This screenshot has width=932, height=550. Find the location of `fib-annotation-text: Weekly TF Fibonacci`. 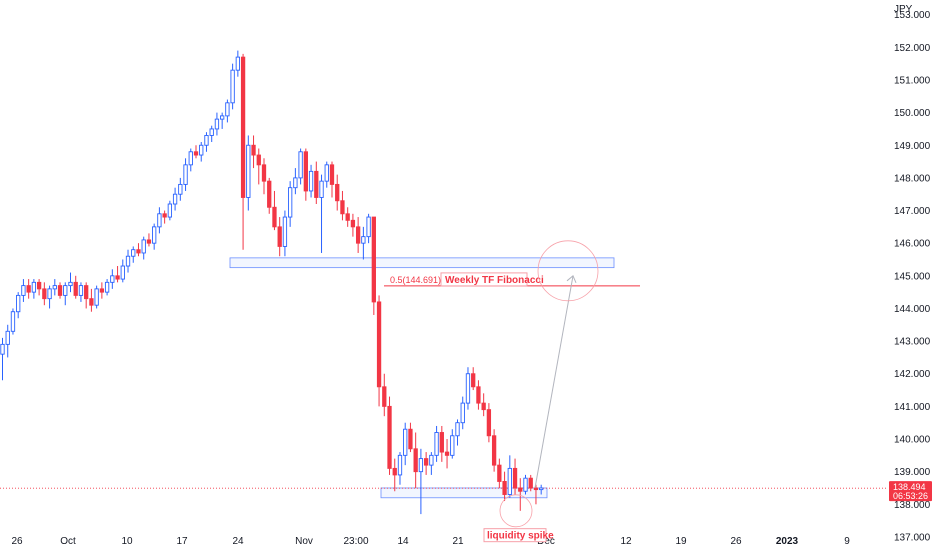

fib-annotation-text: Weekly TF Fibonacci is located at coordinates (494, 280).